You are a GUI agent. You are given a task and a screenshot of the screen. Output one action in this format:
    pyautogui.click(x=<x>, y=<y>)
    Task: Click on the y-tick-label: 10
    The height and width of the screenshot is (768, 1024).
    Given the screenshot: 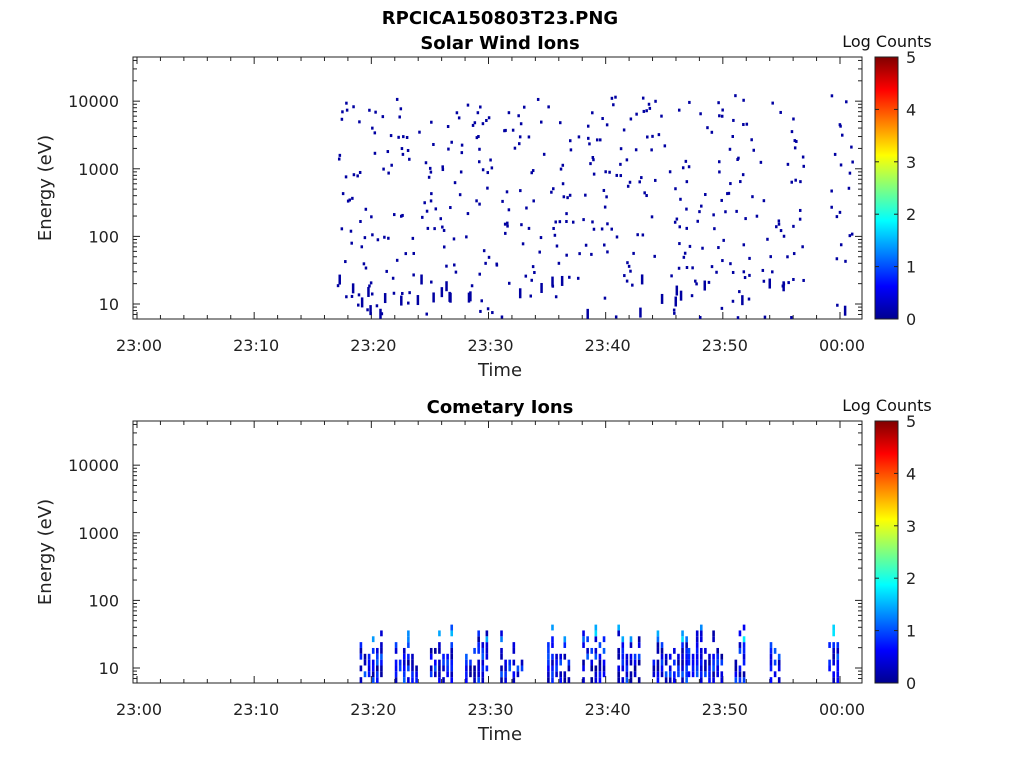 What is the action you would take?
    pyautogui.click(x=109, y=668)
    